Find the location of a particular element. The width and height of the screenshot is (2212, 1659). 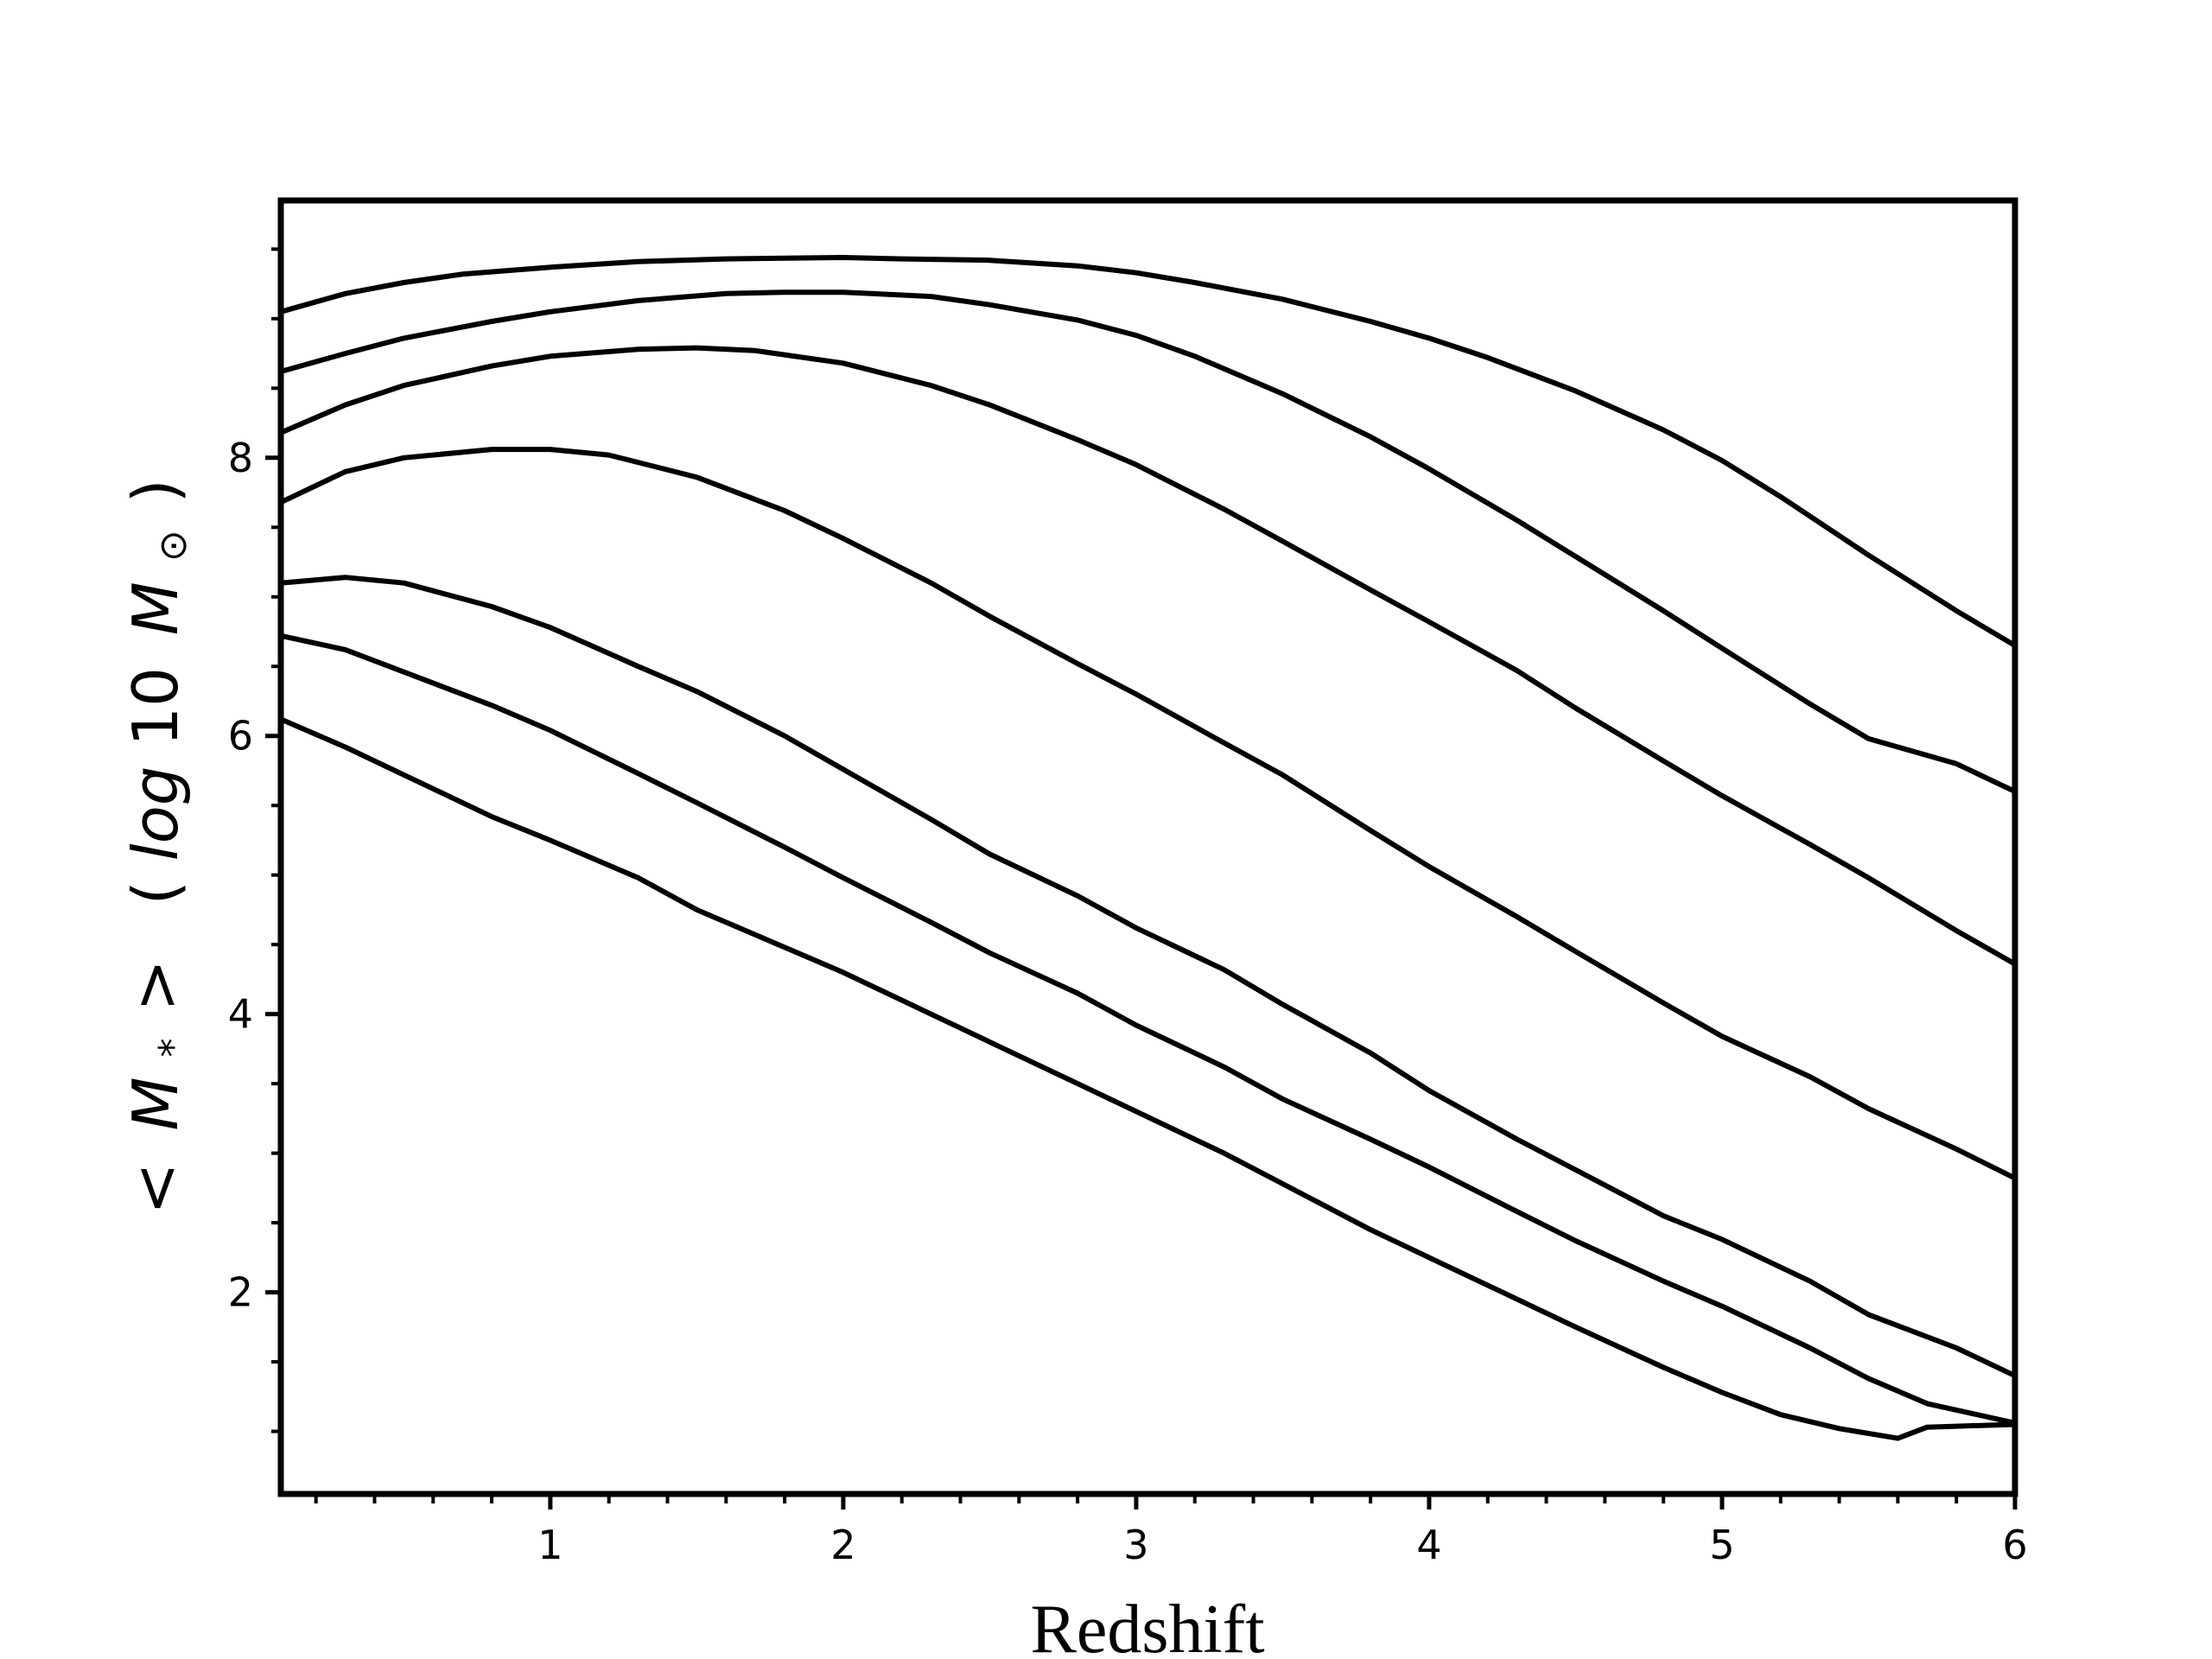

x-tick-label: 4 is located at coordinates (1428, 1545).